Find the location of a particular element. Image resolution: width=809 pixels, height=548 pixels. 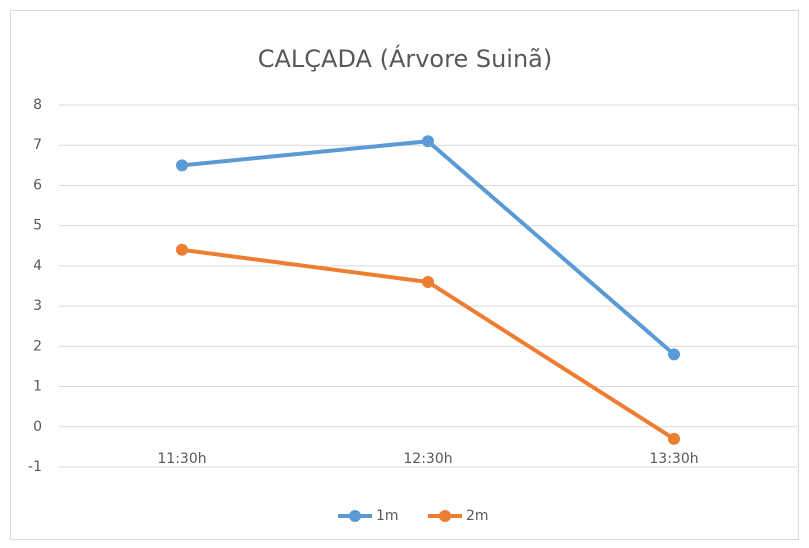

legend-label: 1m is located at coordinates (387, 516).